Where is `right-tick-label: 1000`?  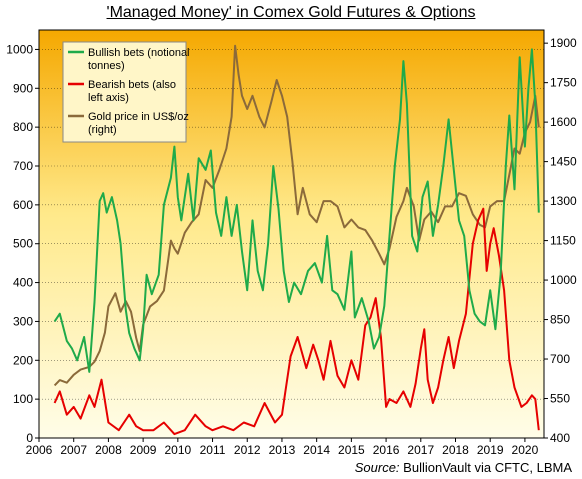
right-tick-label: 1000 is located at coordinates (563, 280).